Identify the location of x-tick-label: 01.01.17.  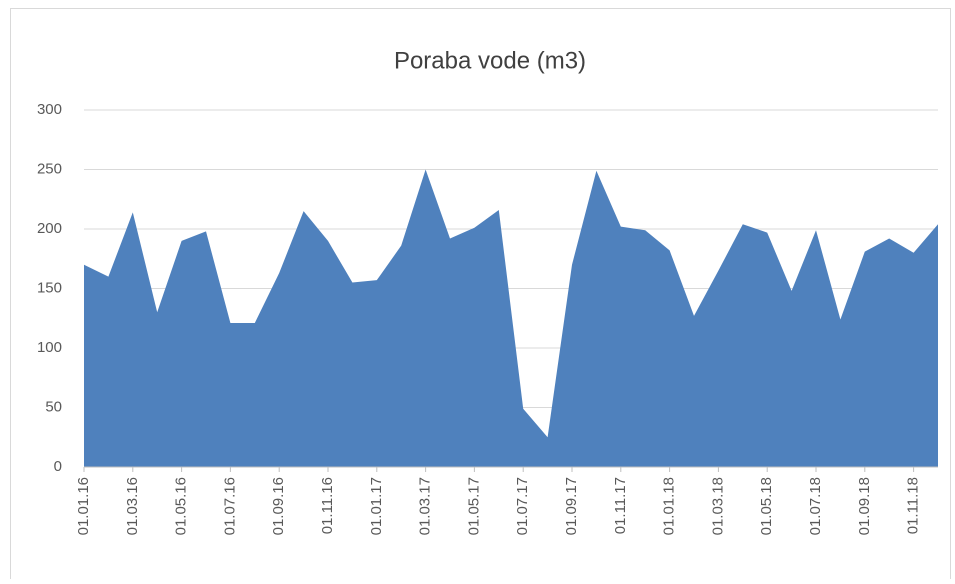
(376, 506).